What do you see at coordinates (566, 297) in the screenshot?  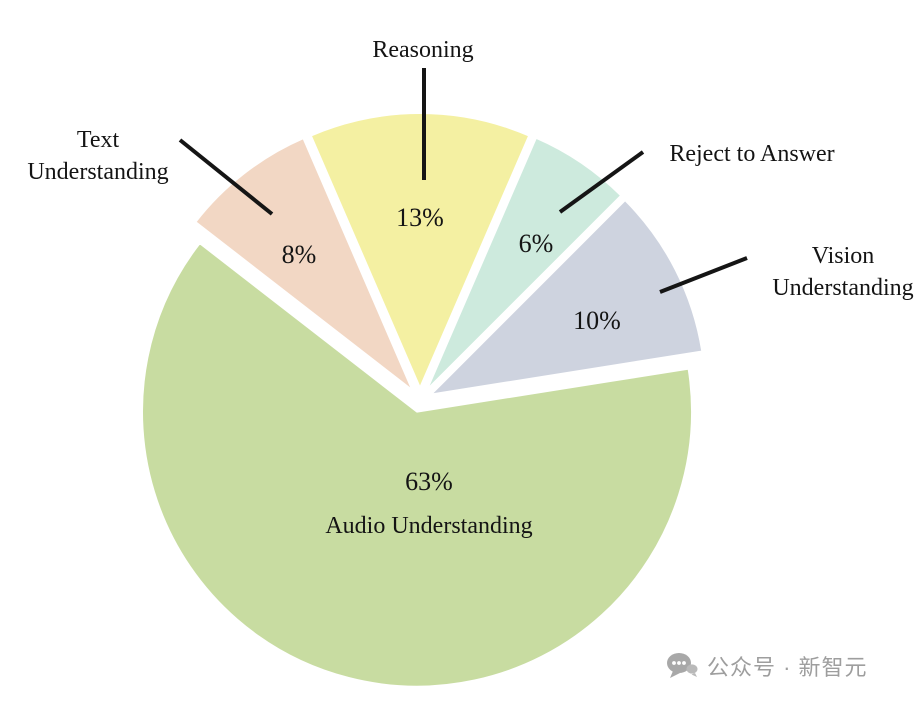 I see `pie-slice-vision-understanding` at bounding box center [566, 297].